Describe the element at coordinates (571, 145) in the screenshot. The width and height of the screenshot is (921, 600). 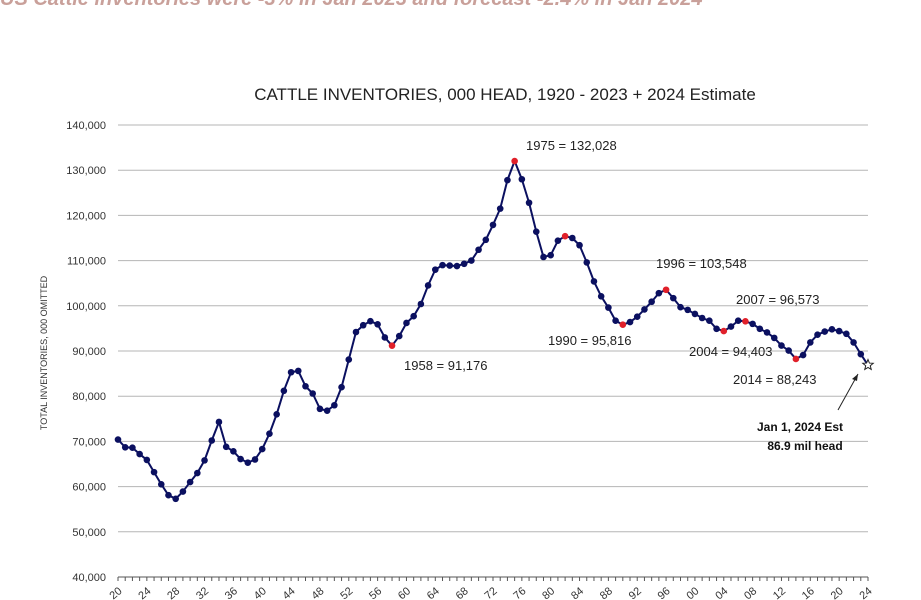
I see `annotation-1975: 1975 = 132,028` at that location.